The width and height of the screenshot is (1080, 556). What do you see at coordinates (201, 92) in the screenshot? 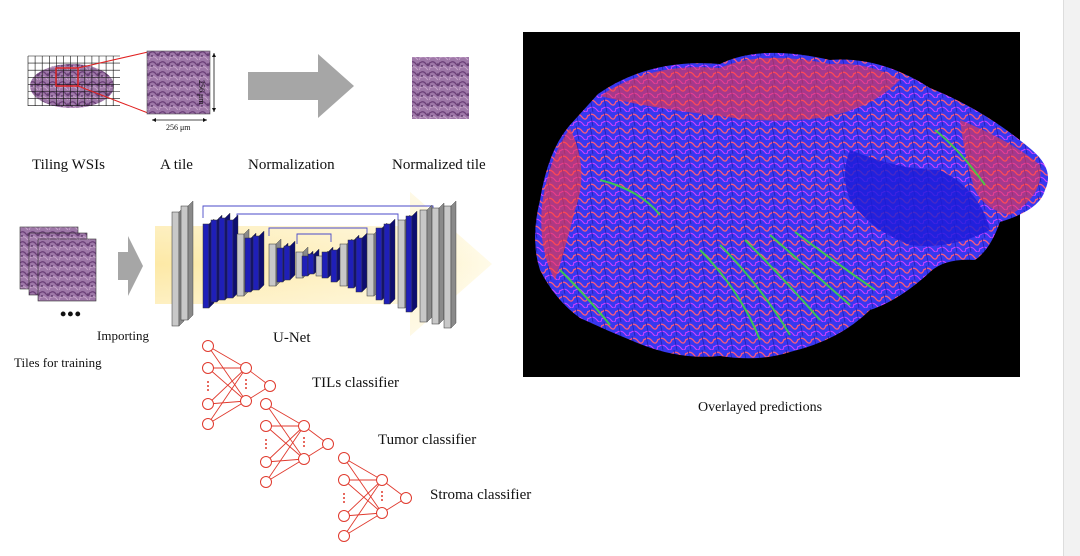
I see `label-tile-height: 256 μm` at bounding box center [201, 92].